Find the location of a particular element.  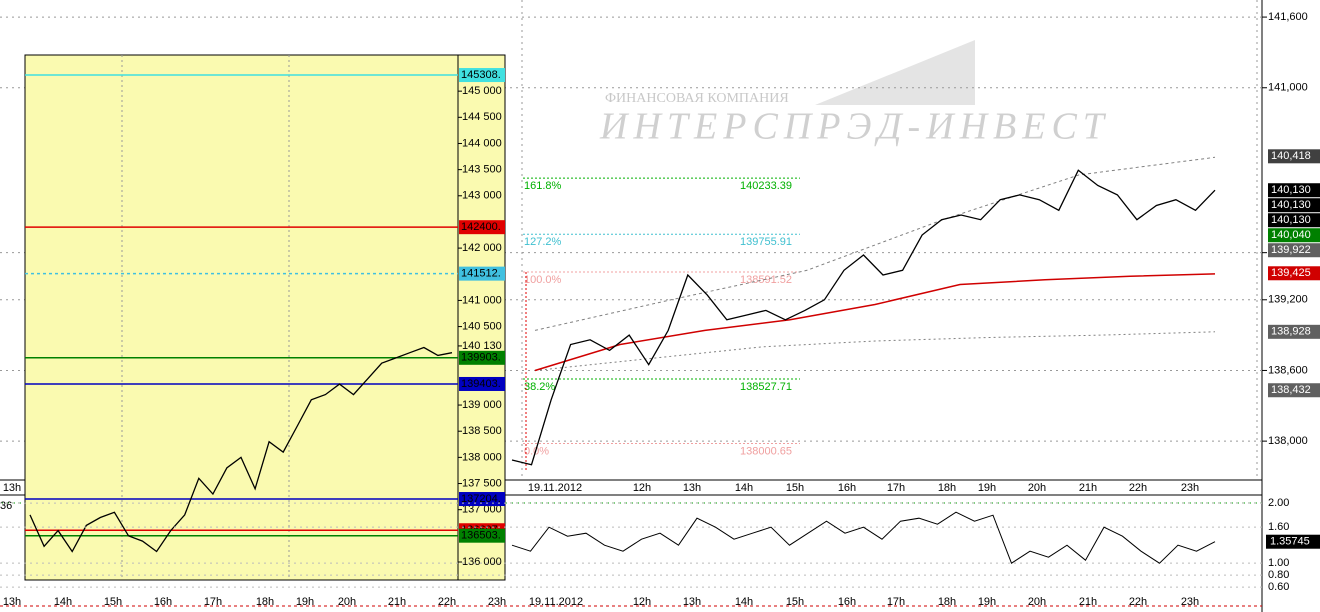

last-value-box is located at coordinates (1293, 541).